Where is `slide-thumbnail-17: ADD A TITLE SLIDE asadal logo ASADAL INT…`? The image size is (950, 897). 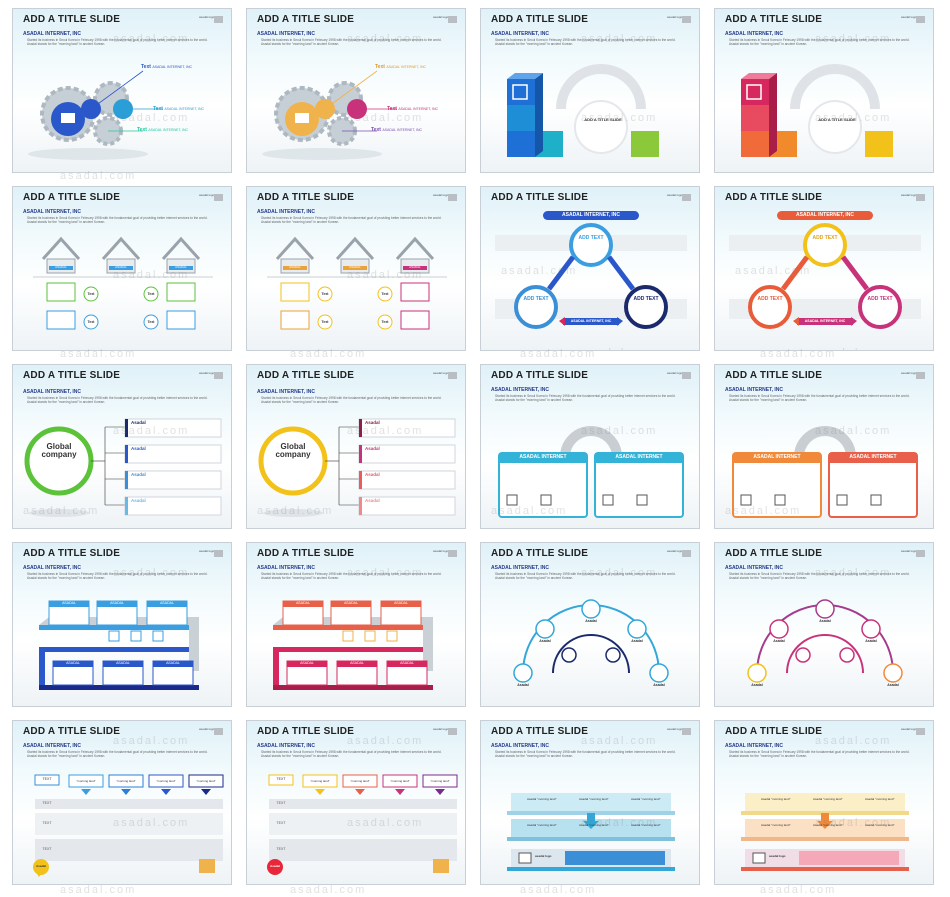 slide-thumbnail-17: ADD A TITLE SLIDE asadal logo ASADAL INT… is located at coordinates (122, 802).